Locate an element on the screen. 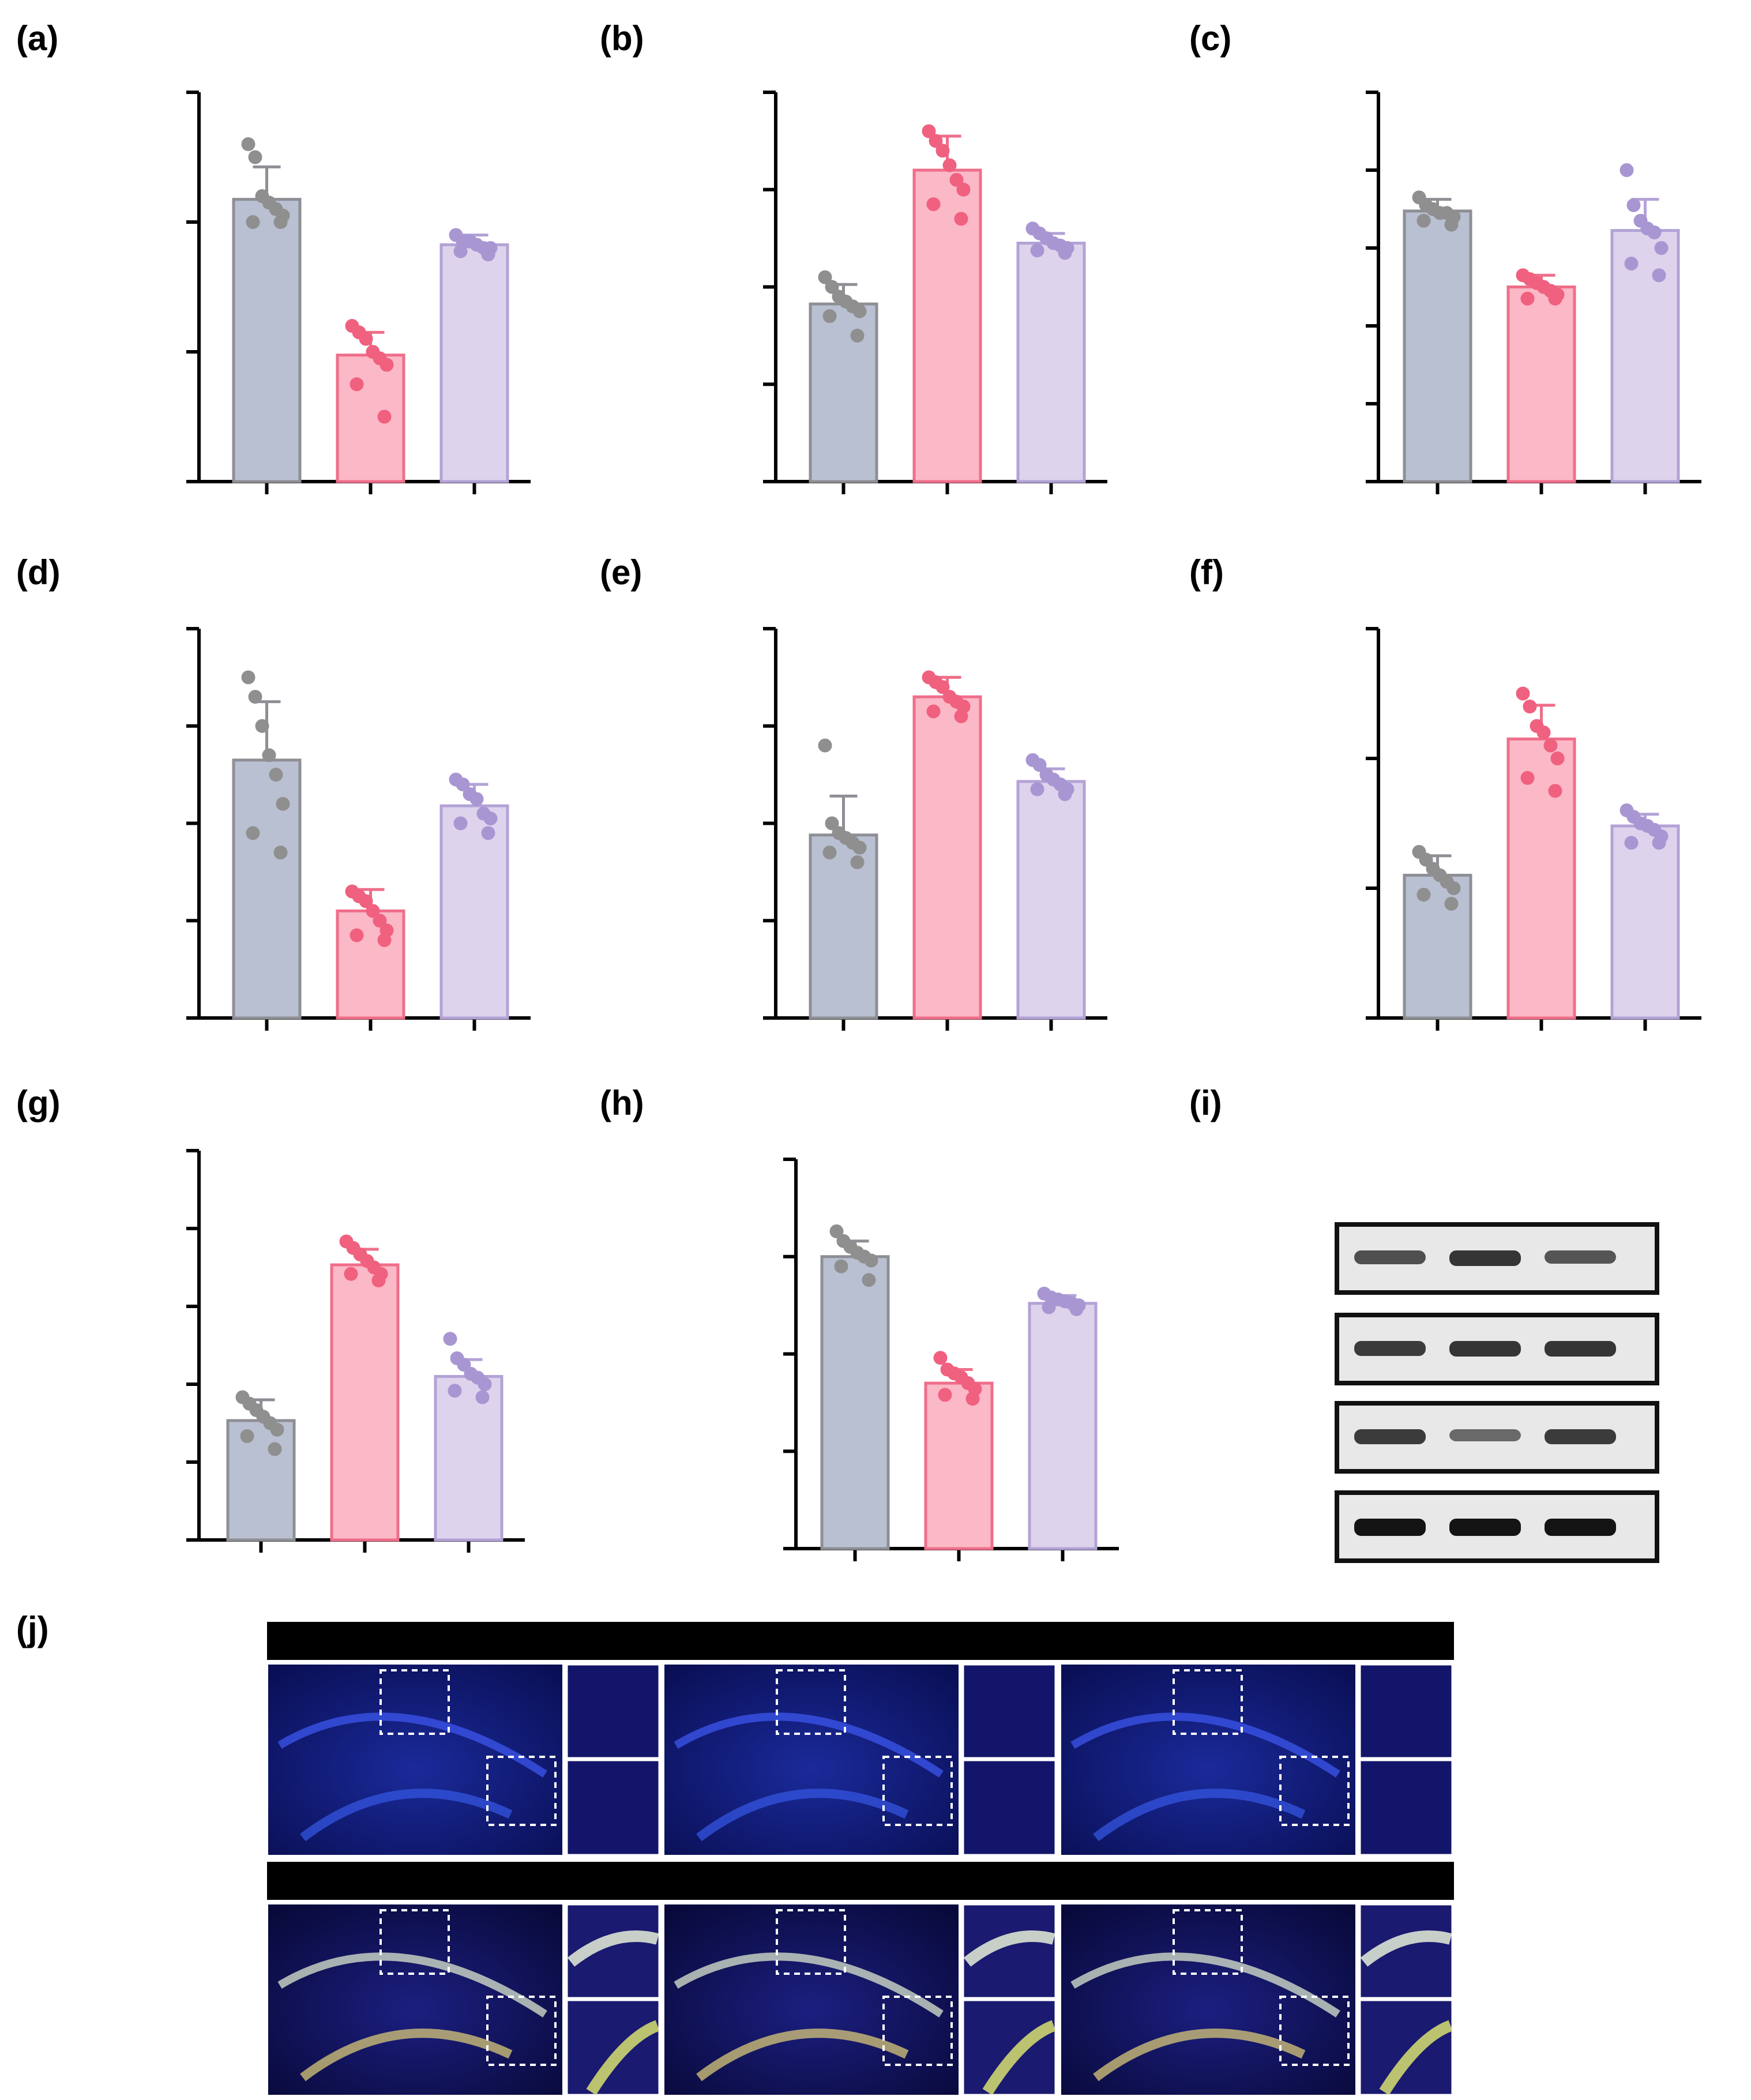  panel-letter-e: (e) is located at coordinates (621, 572).